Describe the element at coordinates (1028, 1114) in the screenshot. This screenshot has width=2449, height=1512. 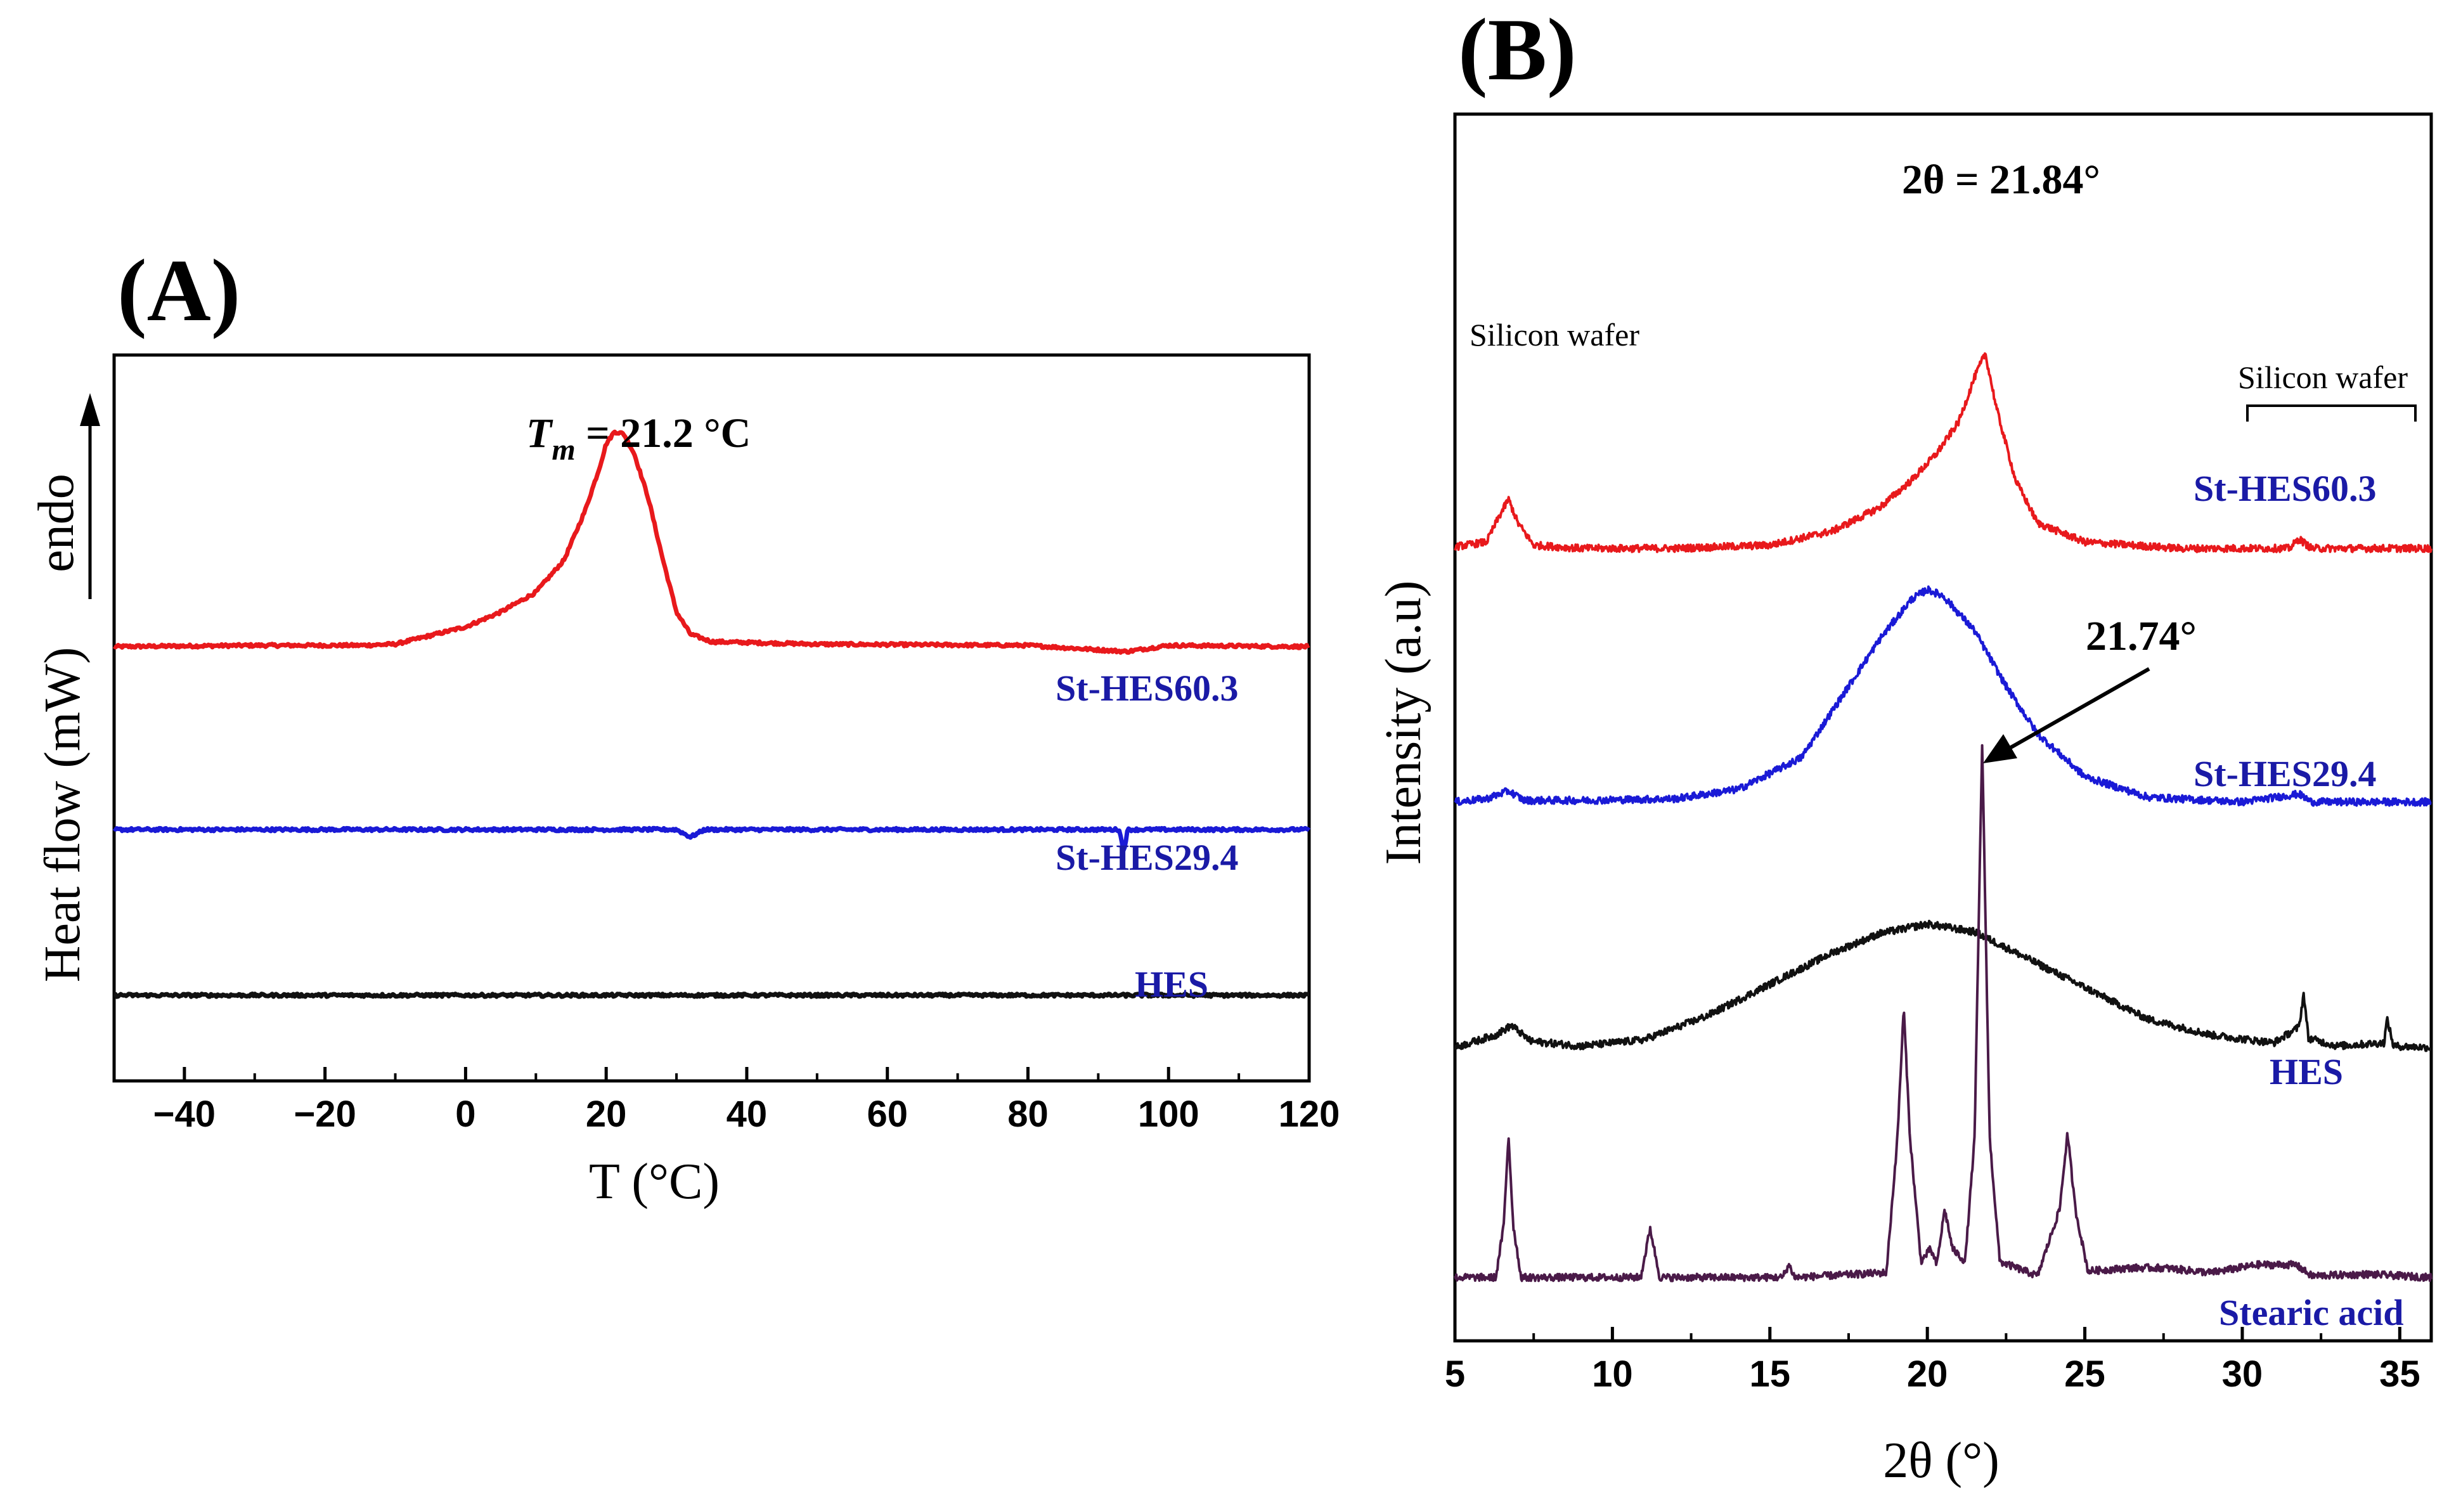
I see `panel-a-x-tick-label-80: 80` at that location.